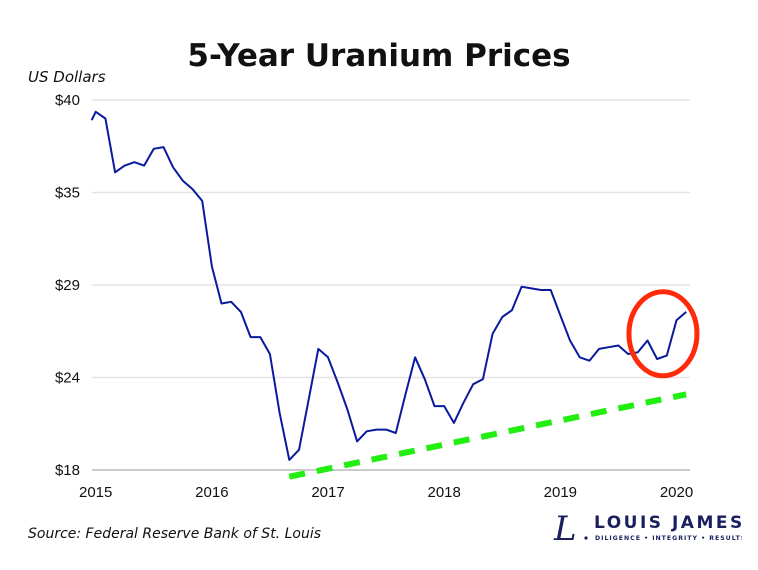 This screenshot has width=758, height=570. I want to click on x-tick-label: 2015, so click(95, 492).